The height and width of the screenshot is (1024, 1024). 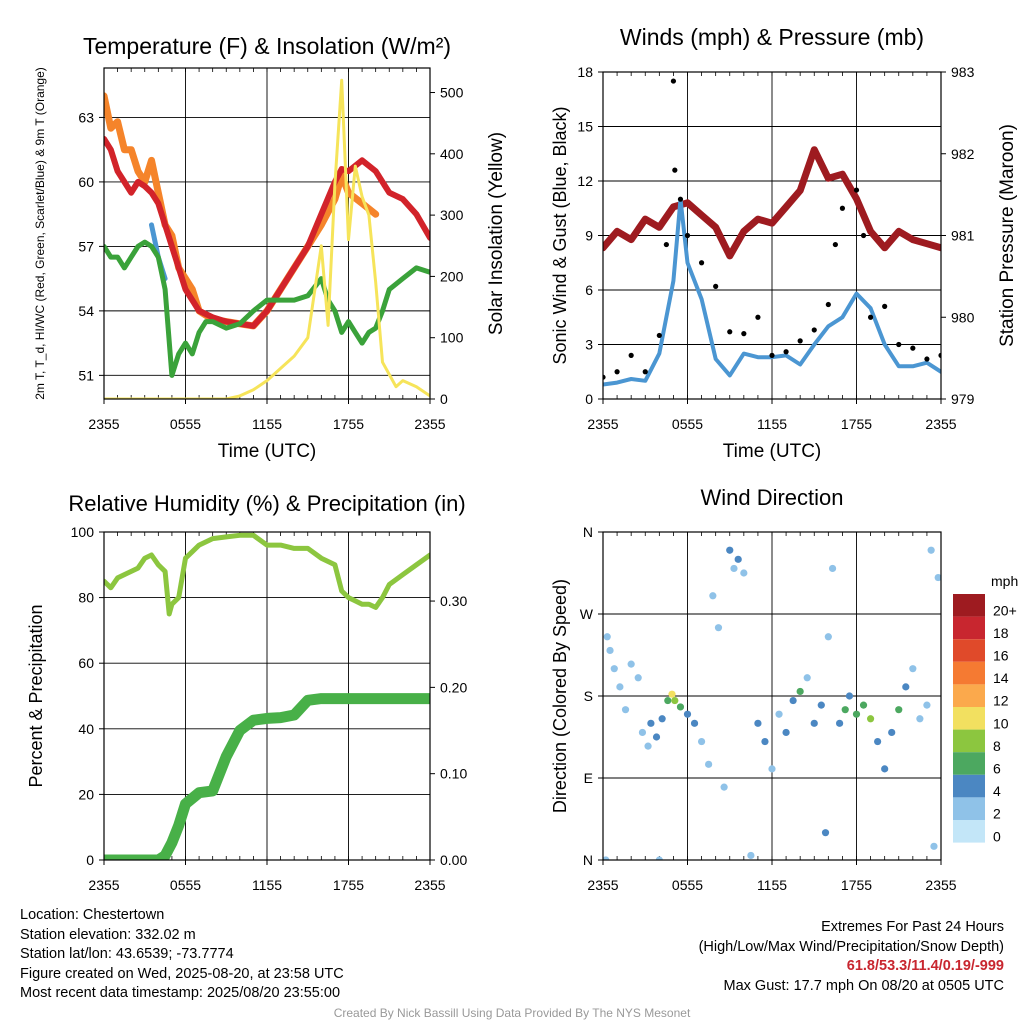 I want to click on max-gust: Max Gust: 17.7 mph On 08/20 at 0505 UTC, so click(x=863, y=985).